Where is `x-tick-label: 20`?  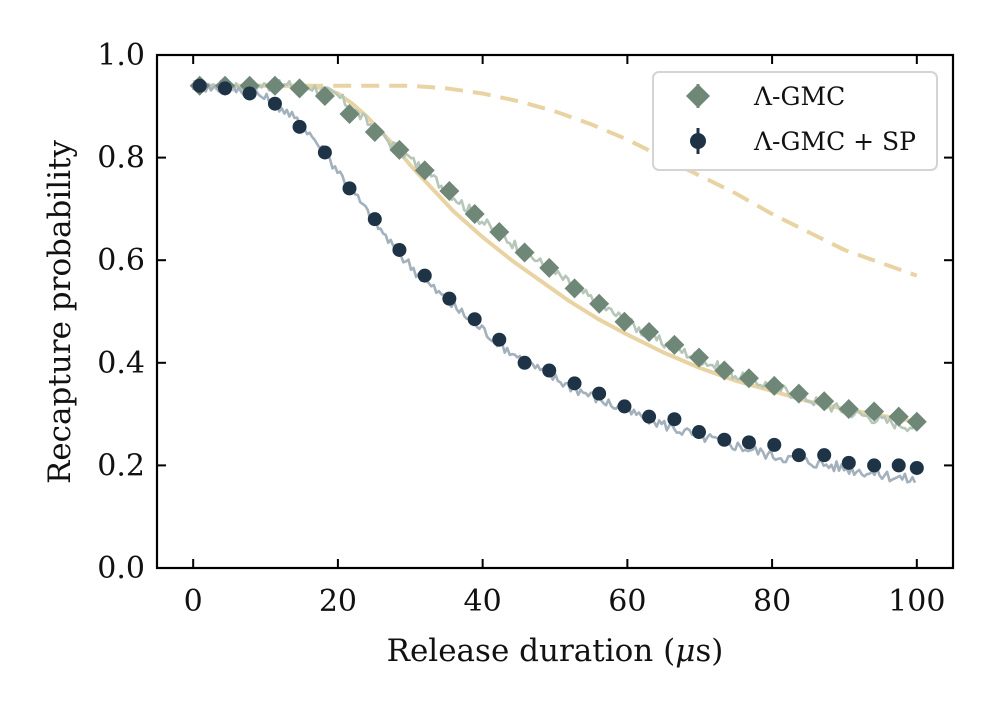
x-tick-label: 20 is located at coordinates (338, 601).